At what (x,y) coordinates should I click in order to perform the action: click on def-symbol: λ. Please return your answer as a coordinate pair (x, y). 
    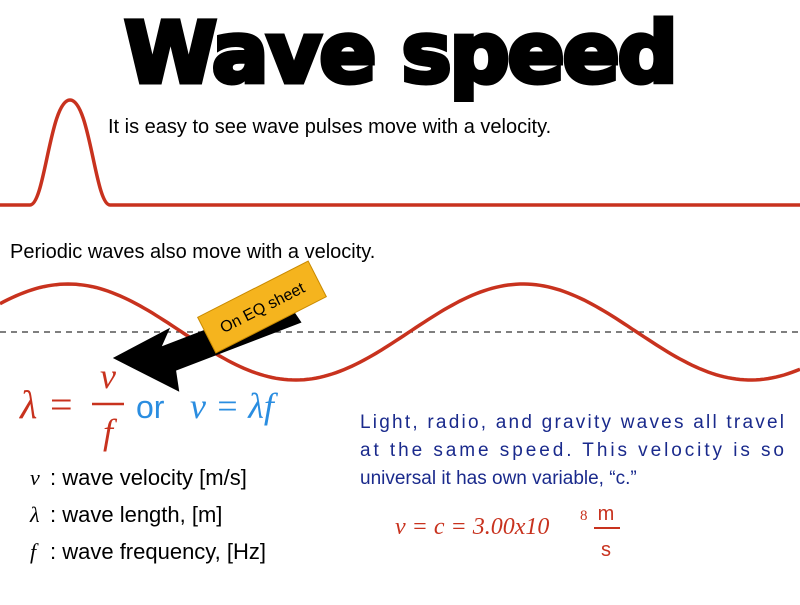
    Looking at the image, I should click on (34, 514).